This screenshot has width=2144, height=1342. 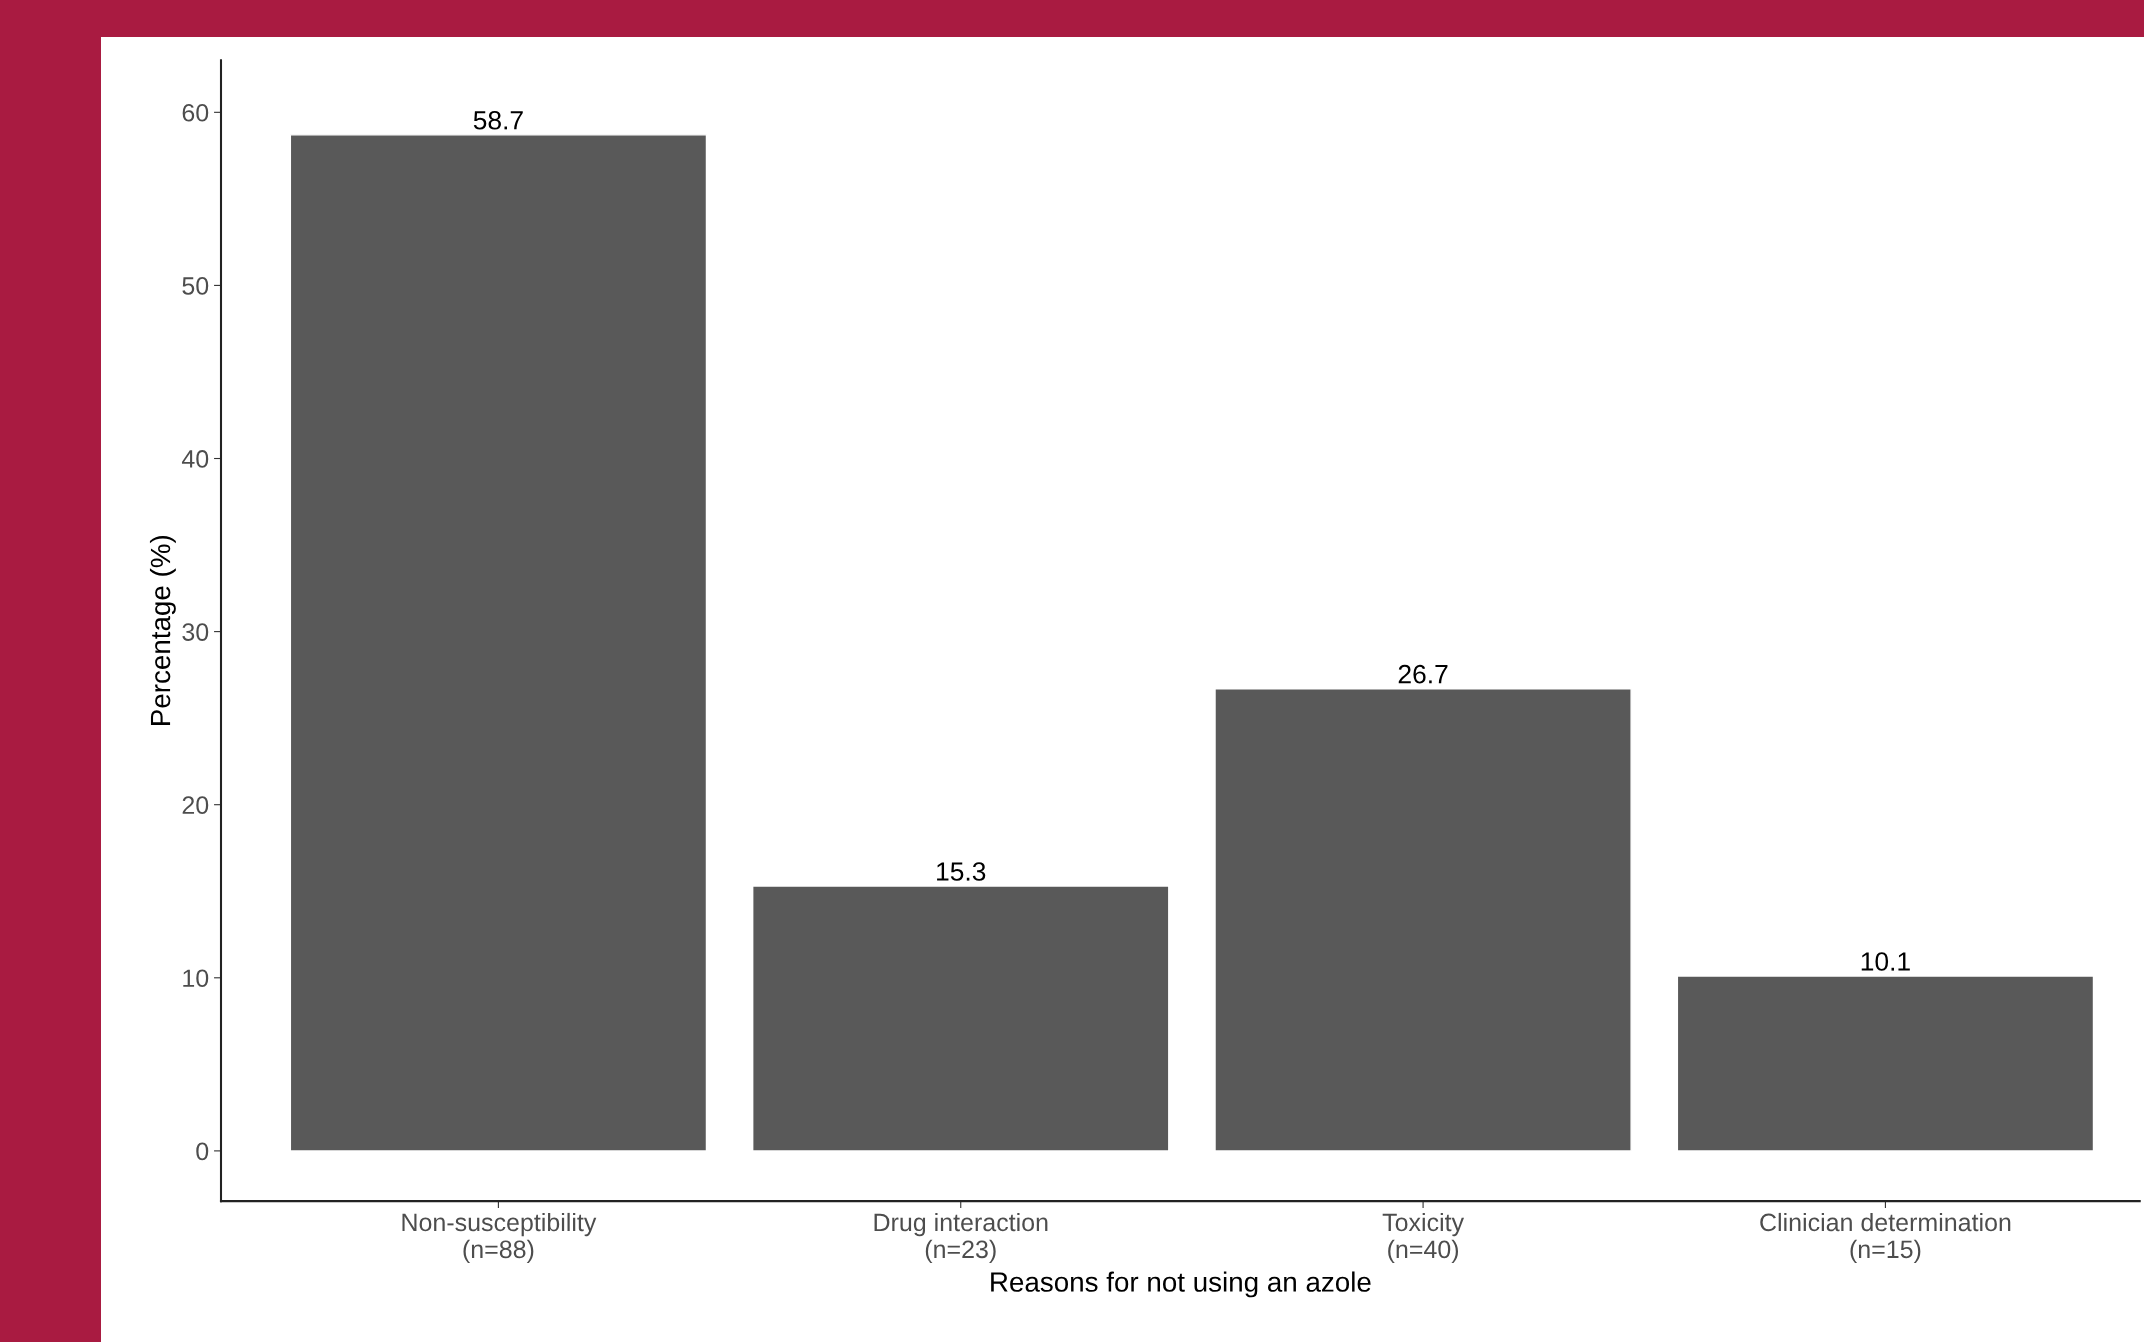 I want to click on y-tick-label: 40, so click(x=195, y=459).